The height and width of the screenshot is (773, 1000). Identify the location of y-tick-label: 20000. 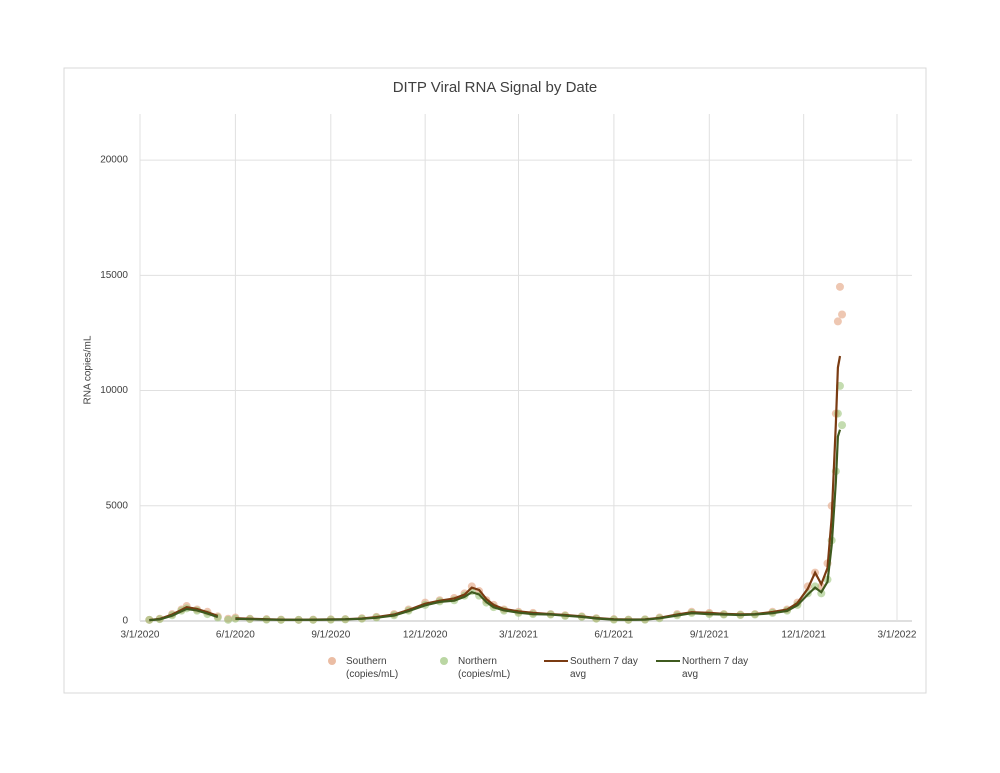
(114, 160).